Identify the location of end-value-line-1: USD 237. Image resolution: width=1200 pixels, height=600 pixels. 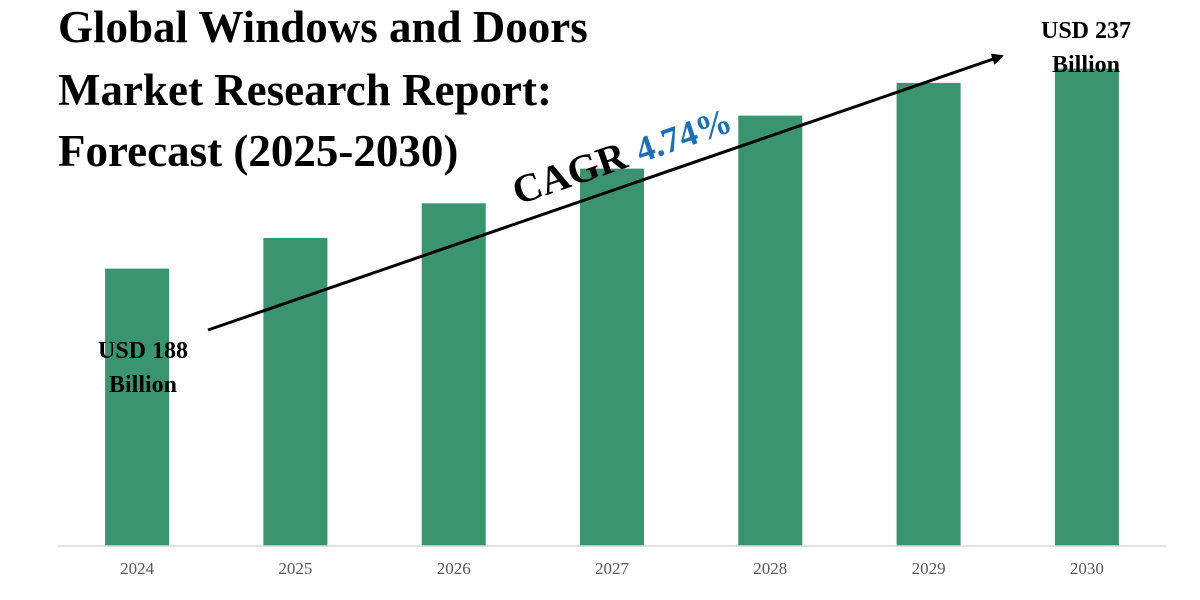
(1086, 31).